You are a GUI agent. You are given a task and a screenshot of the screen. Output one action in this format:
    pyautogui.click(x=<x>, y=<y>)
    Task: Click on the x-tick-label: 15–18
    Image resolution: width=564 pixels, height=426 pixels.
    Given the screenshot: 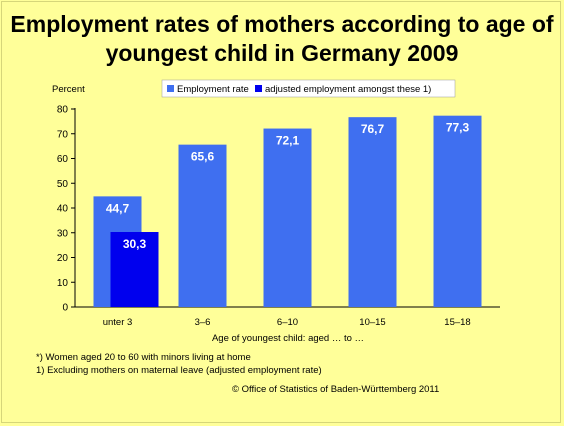 What is the action you would take?
    pyautogui.click(x=457, y=322)
    